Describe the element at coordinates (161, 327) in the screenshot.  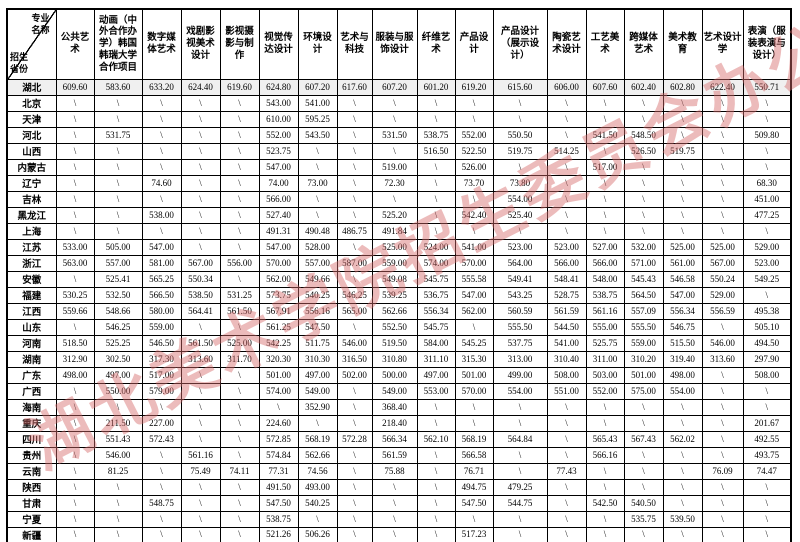
I see `score-cell: 559.00` at that location.